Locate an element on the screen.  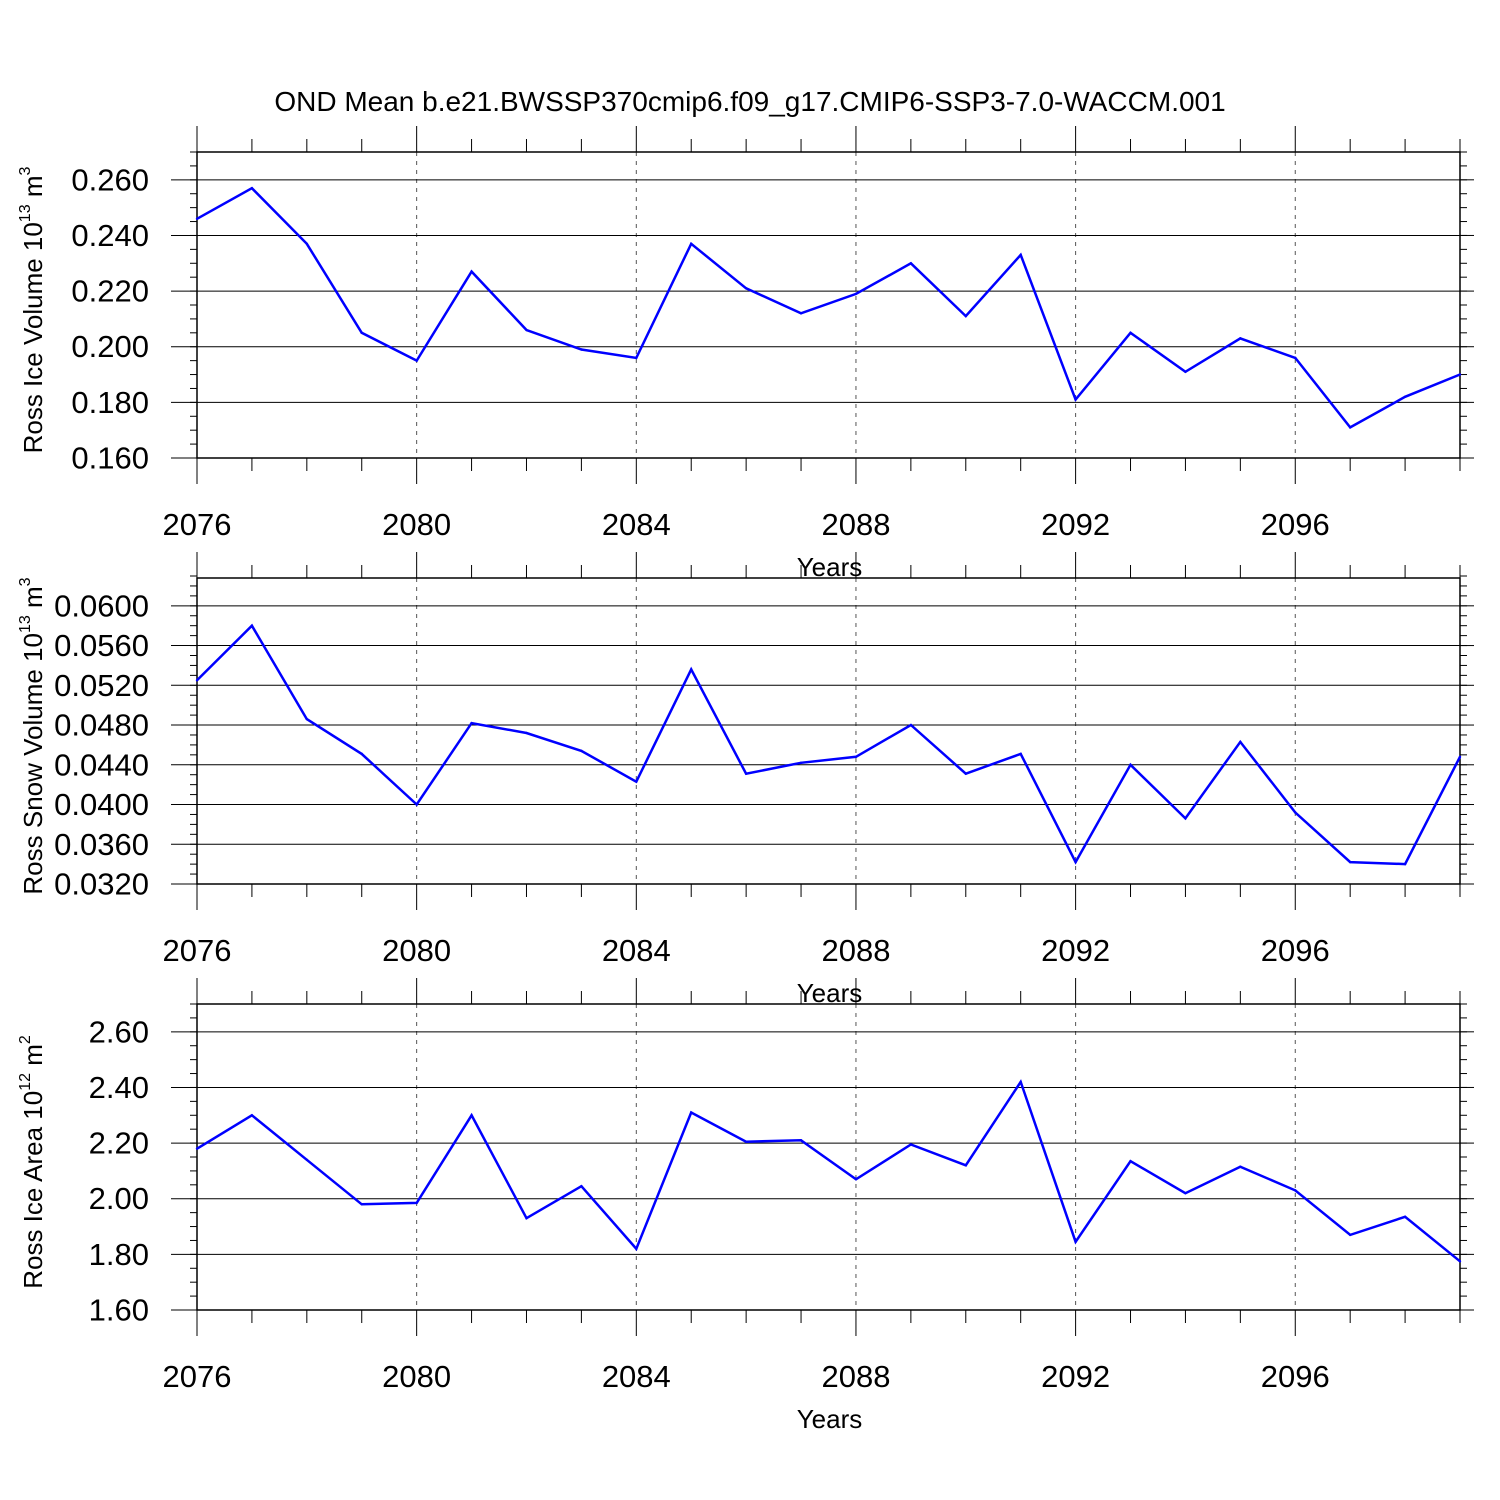
y-tick-label: 1.80 is located at coordinates (119, 1254).